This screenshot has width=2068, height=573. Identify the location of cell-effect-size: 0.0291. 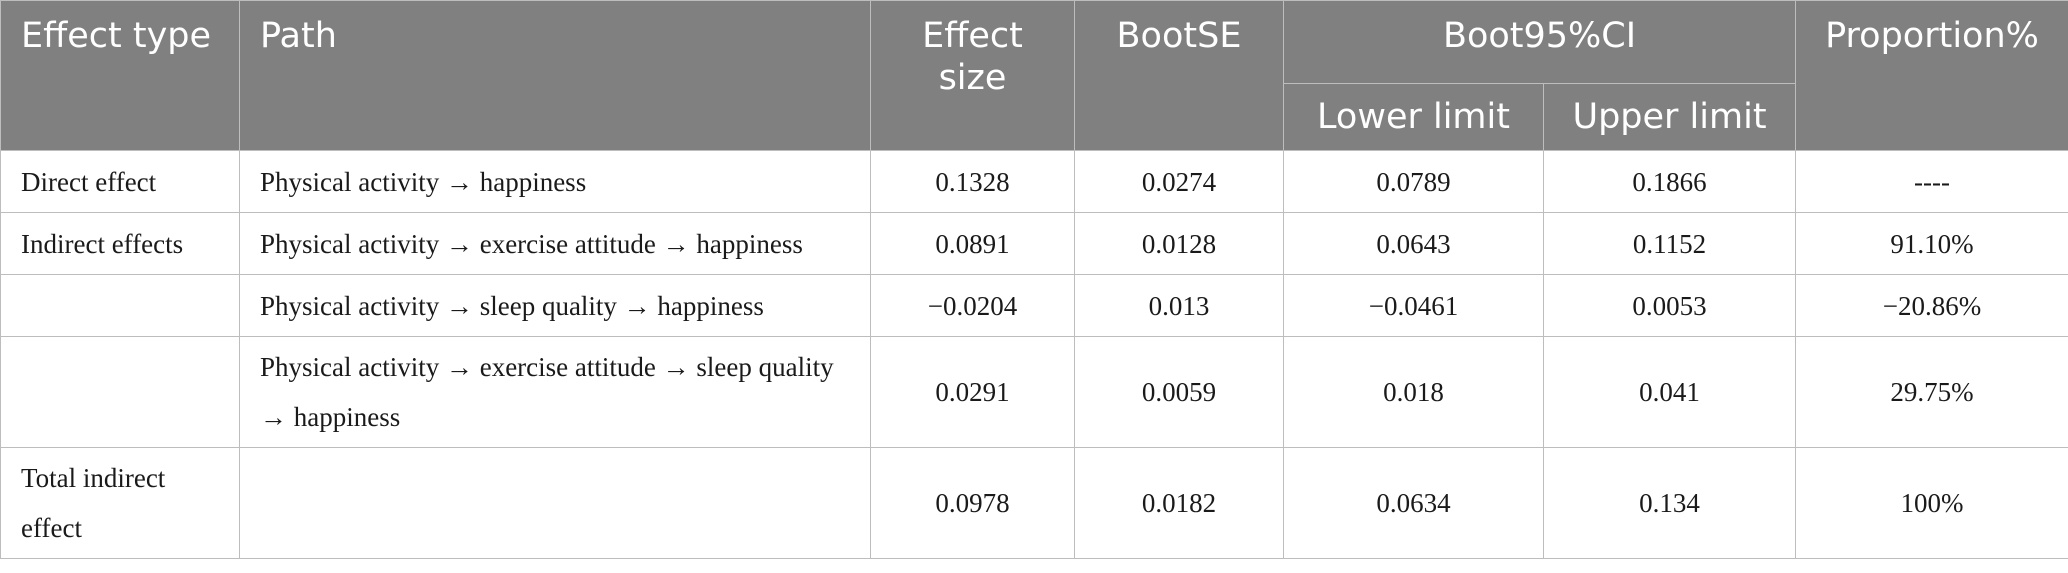
(972, 392).